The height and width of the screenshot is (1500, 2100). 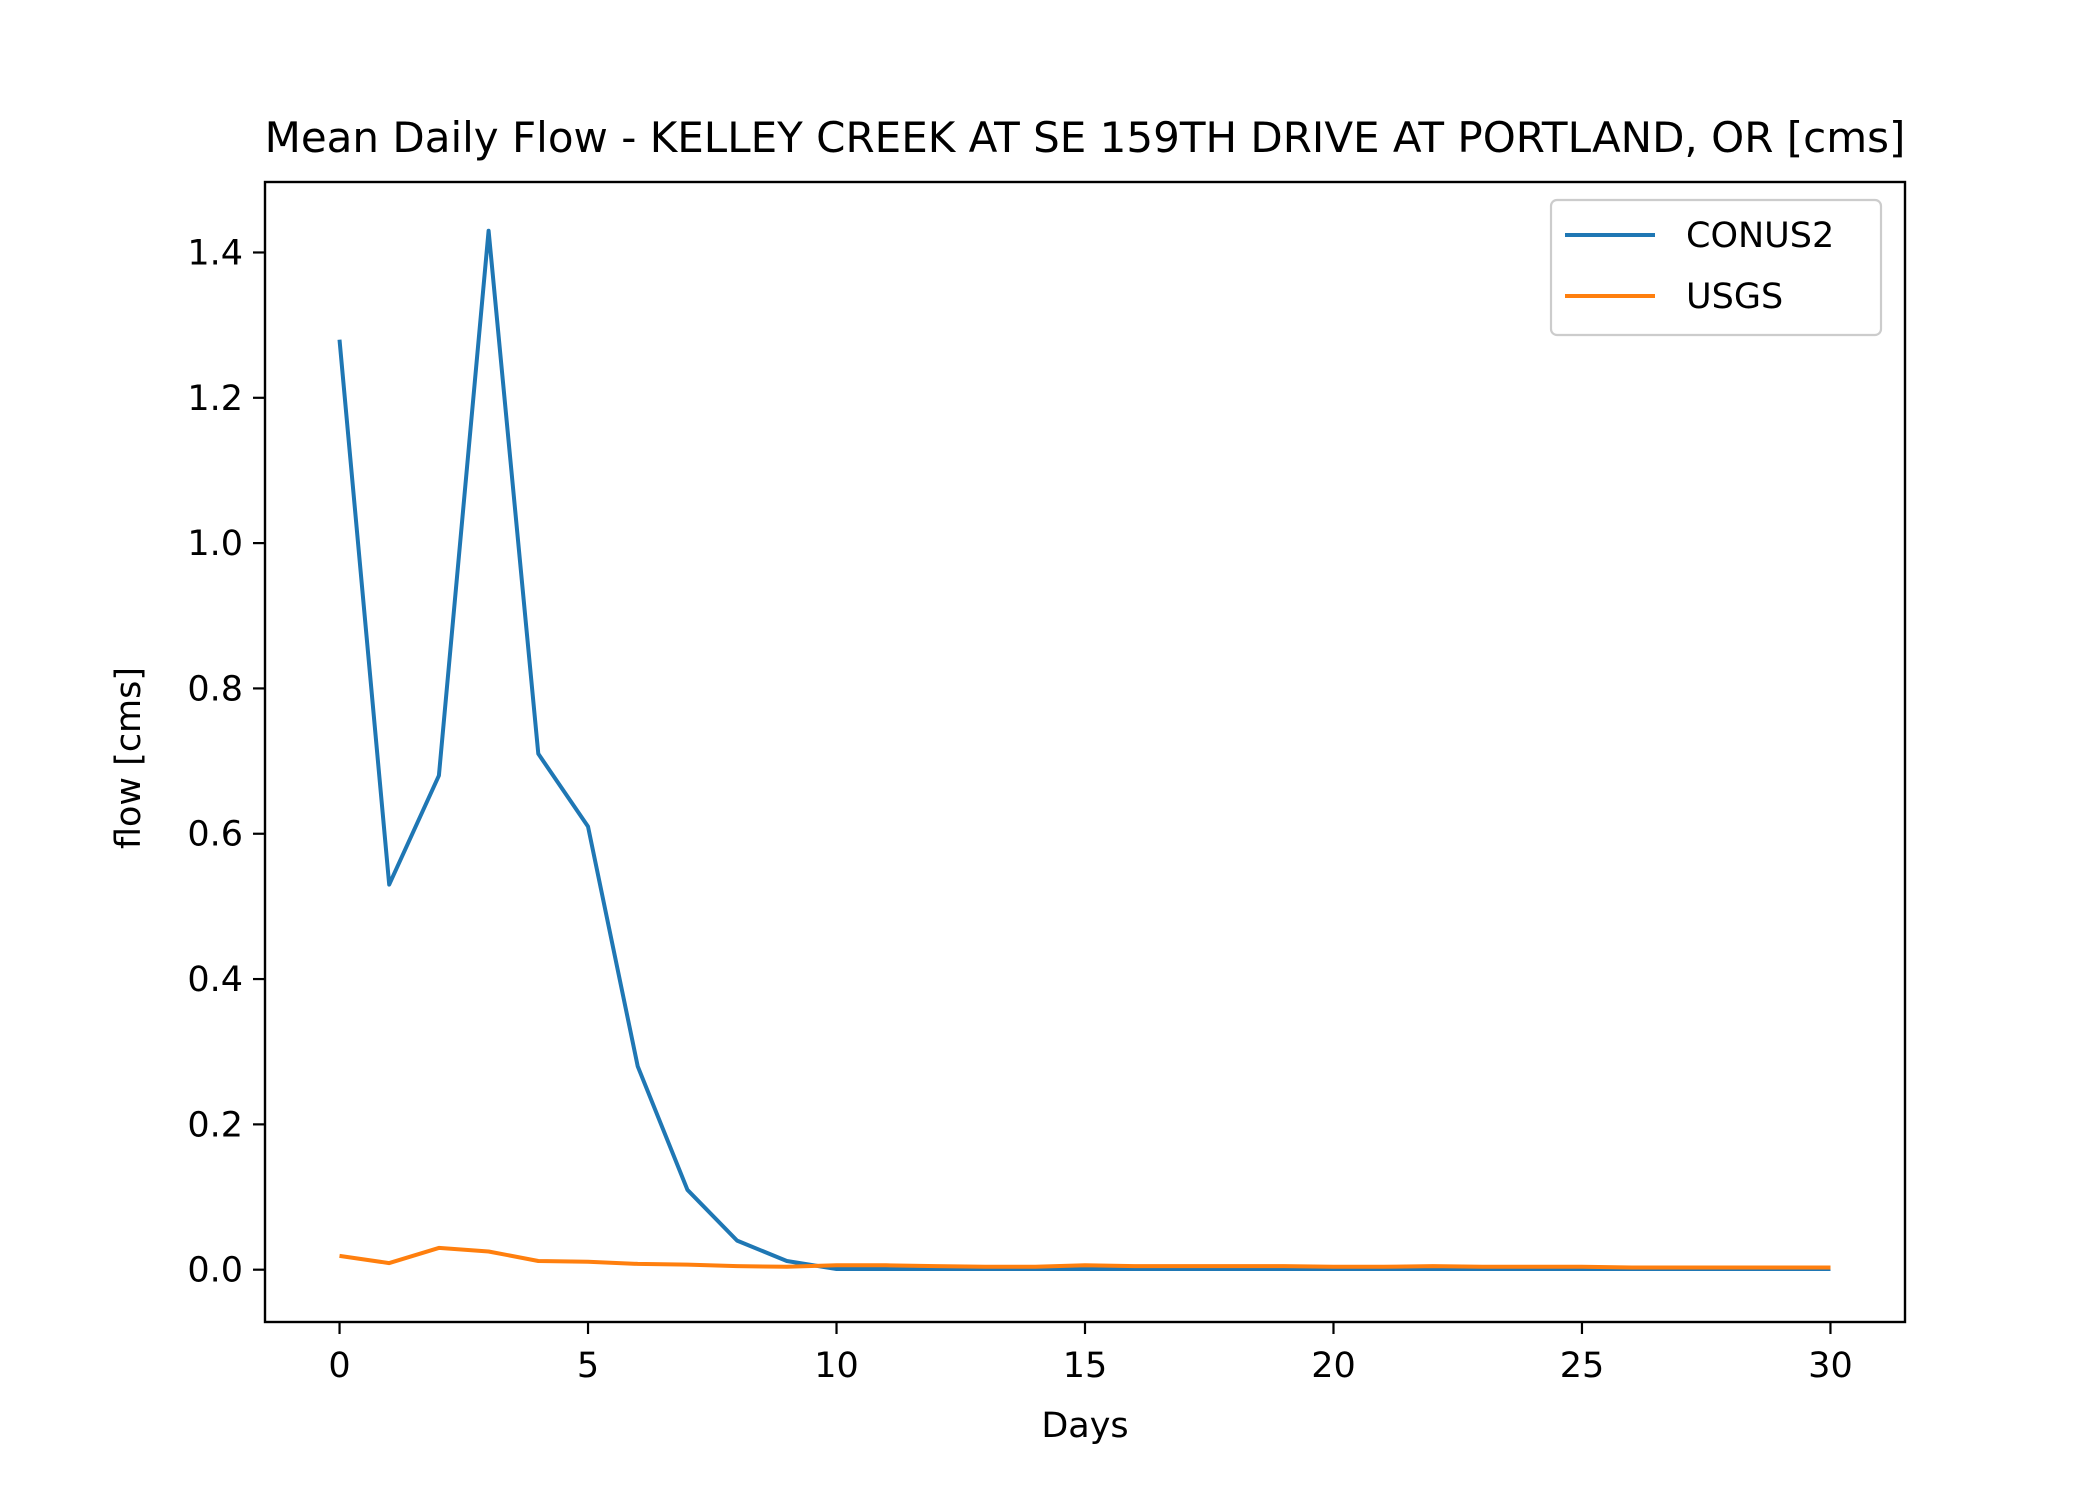 I want to click on series-line-usgs, so click(x=1085, y=1257).